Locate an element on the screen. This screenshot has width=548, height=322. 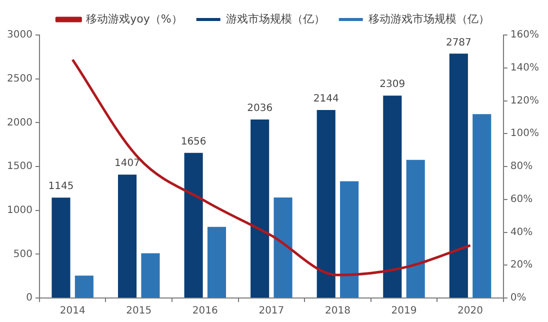
data-label: 2036 is located at coordinates (260, 108).